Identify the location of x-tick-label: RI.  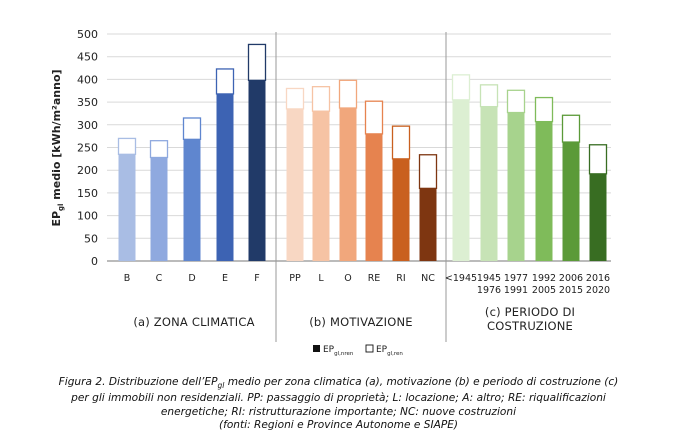
(400, 278).